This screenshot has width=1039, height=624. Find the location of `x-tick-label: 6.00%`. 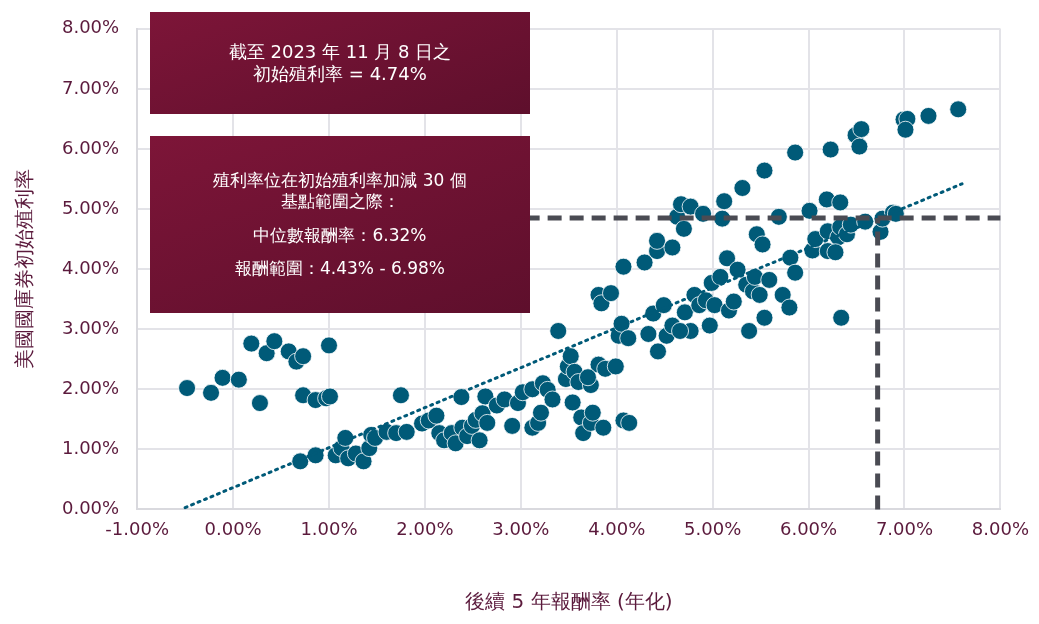

x-tick-label: 6.00% is located at coordinates (808, 528).